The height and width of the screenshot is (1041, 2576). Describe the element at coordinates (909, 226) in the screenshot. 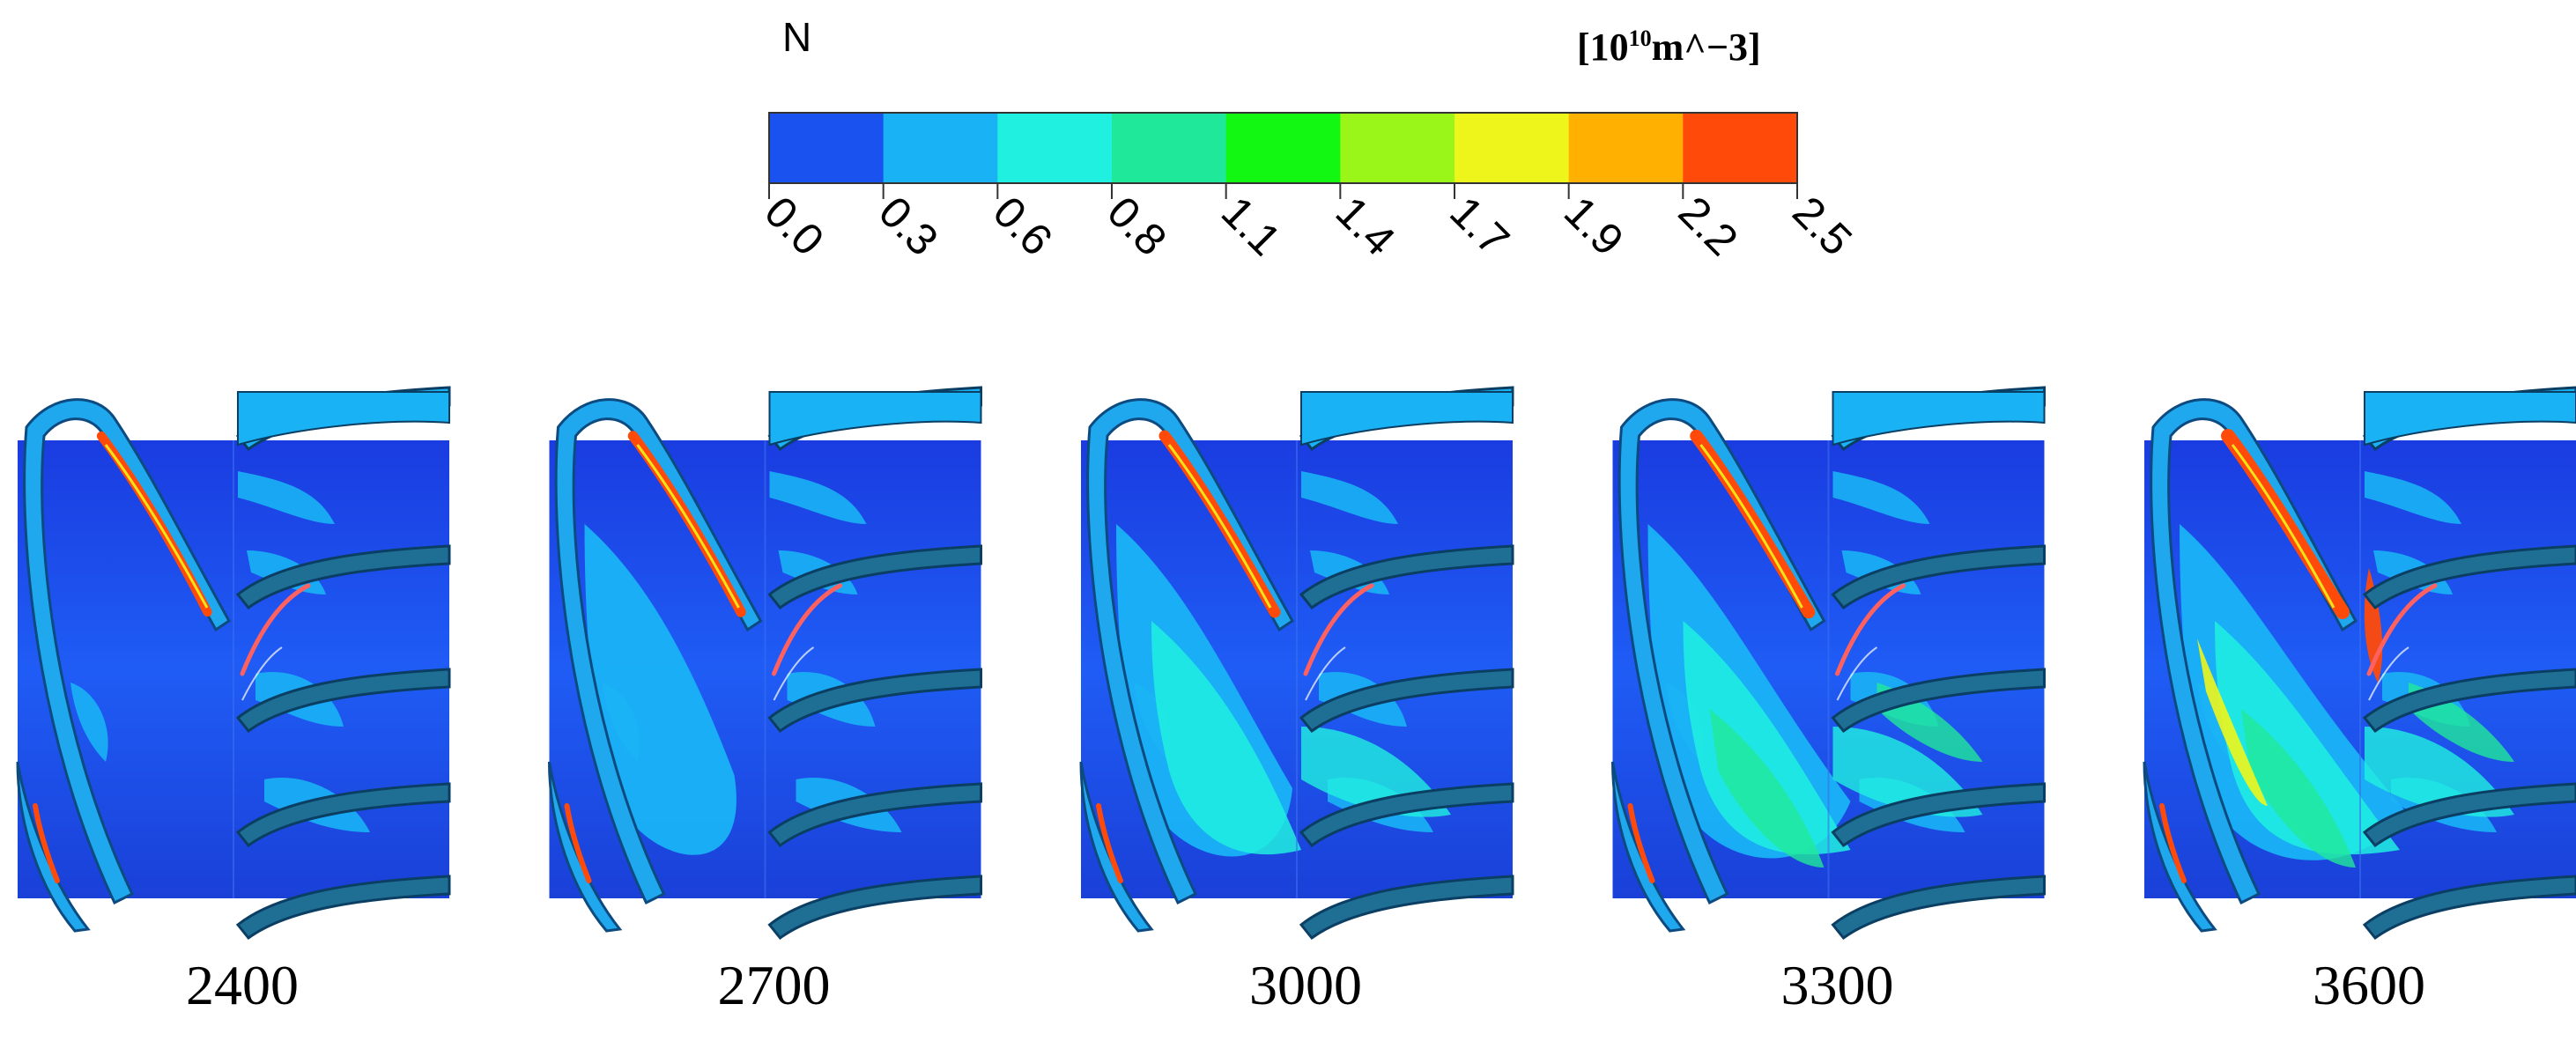

I see `colorbar-tick-label: 0.3` at that location.